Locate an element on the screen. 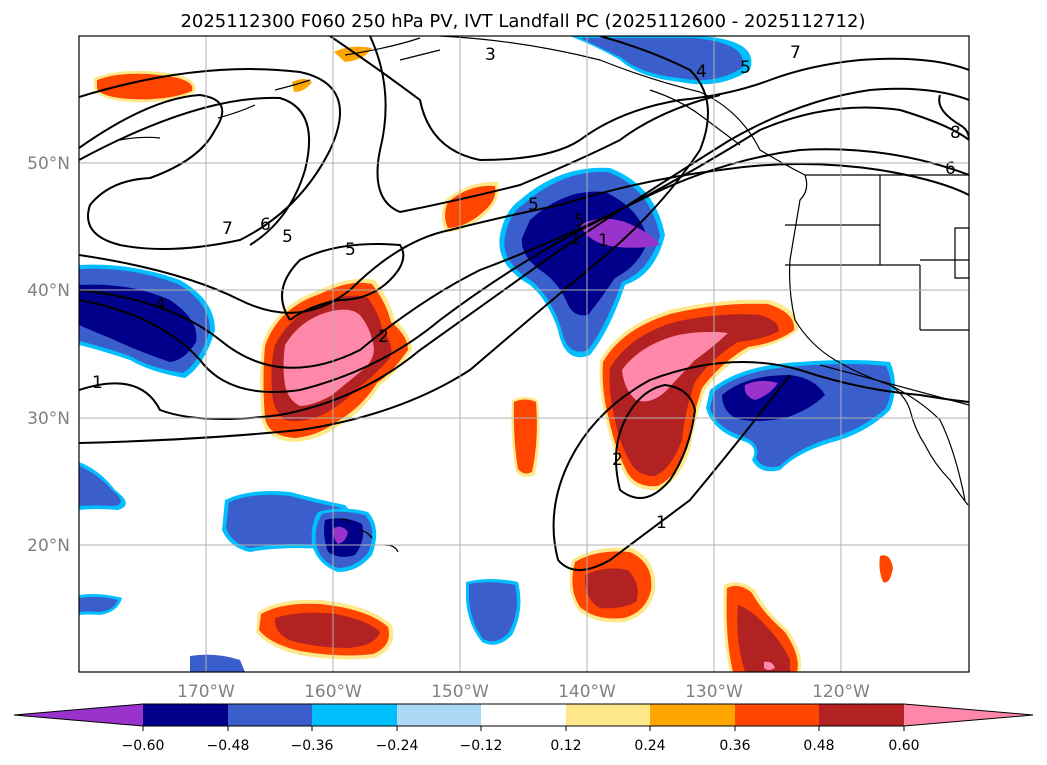 This screenshot has height=765, width=1047. colorbar-tick-label: −0.60 is located at coordinates (143, 746).